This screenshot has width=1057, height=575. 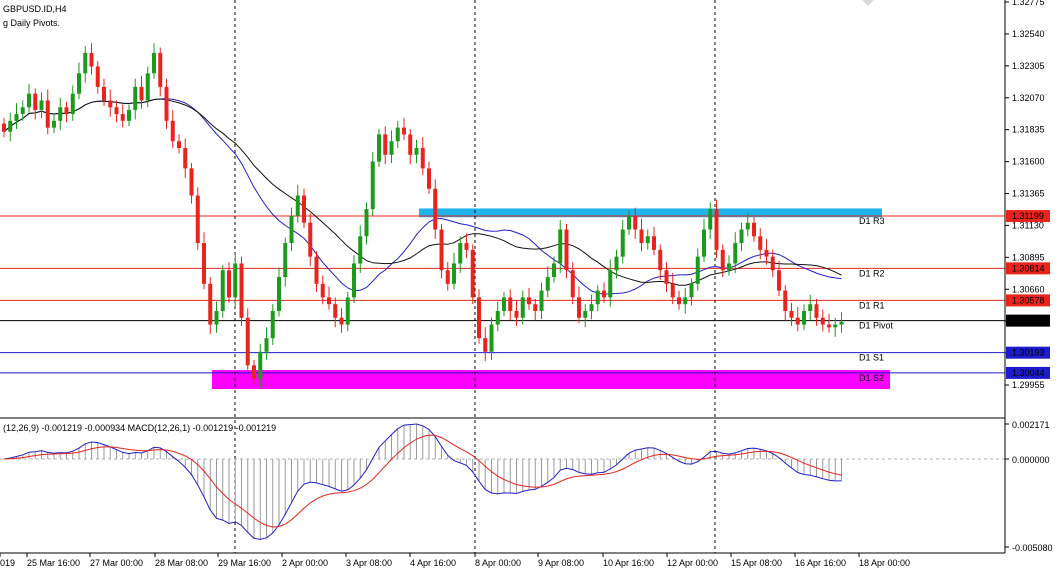 What do you see at coordinates (422, 481) in the screenshot?
I see `macd-signal-line` at bounding box center [422, 481].